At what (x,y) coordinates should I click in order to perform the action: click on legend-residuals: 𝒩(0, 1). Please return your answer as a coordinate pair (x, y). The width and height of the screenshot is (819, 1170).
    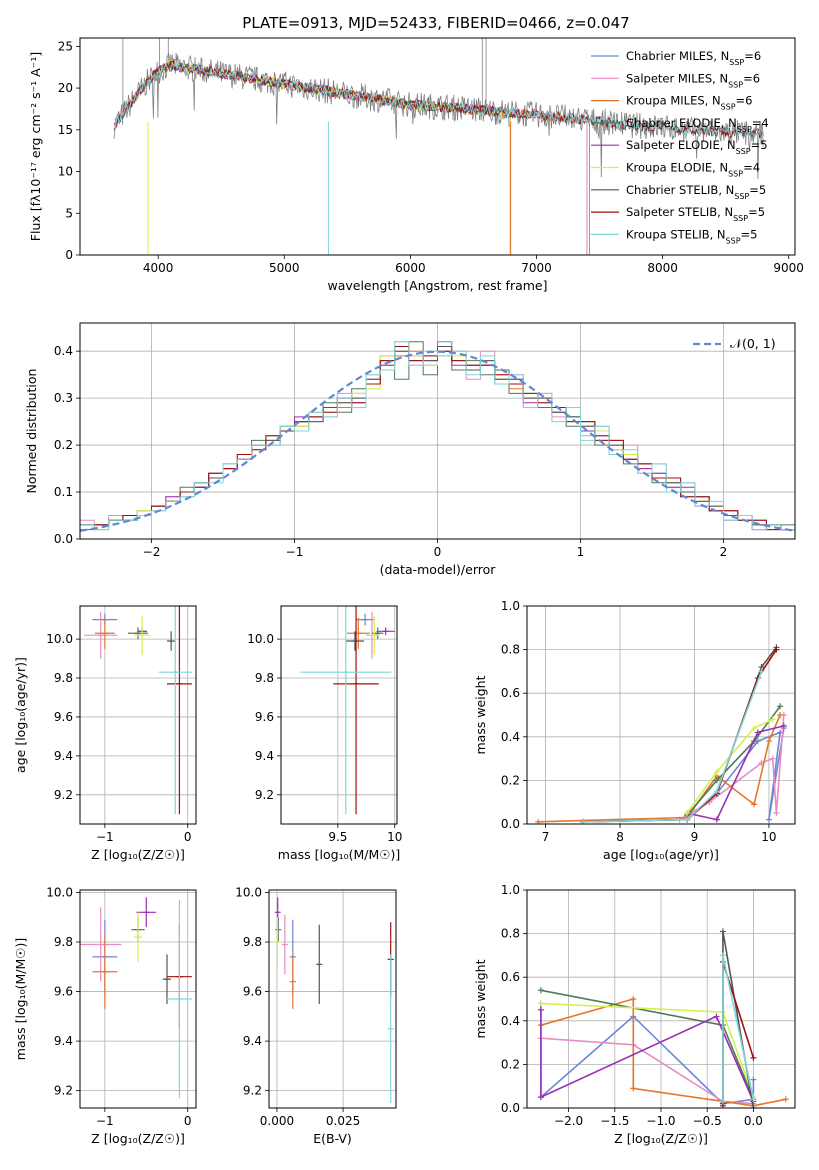
    Looking at the image, I should click on (734, 343).